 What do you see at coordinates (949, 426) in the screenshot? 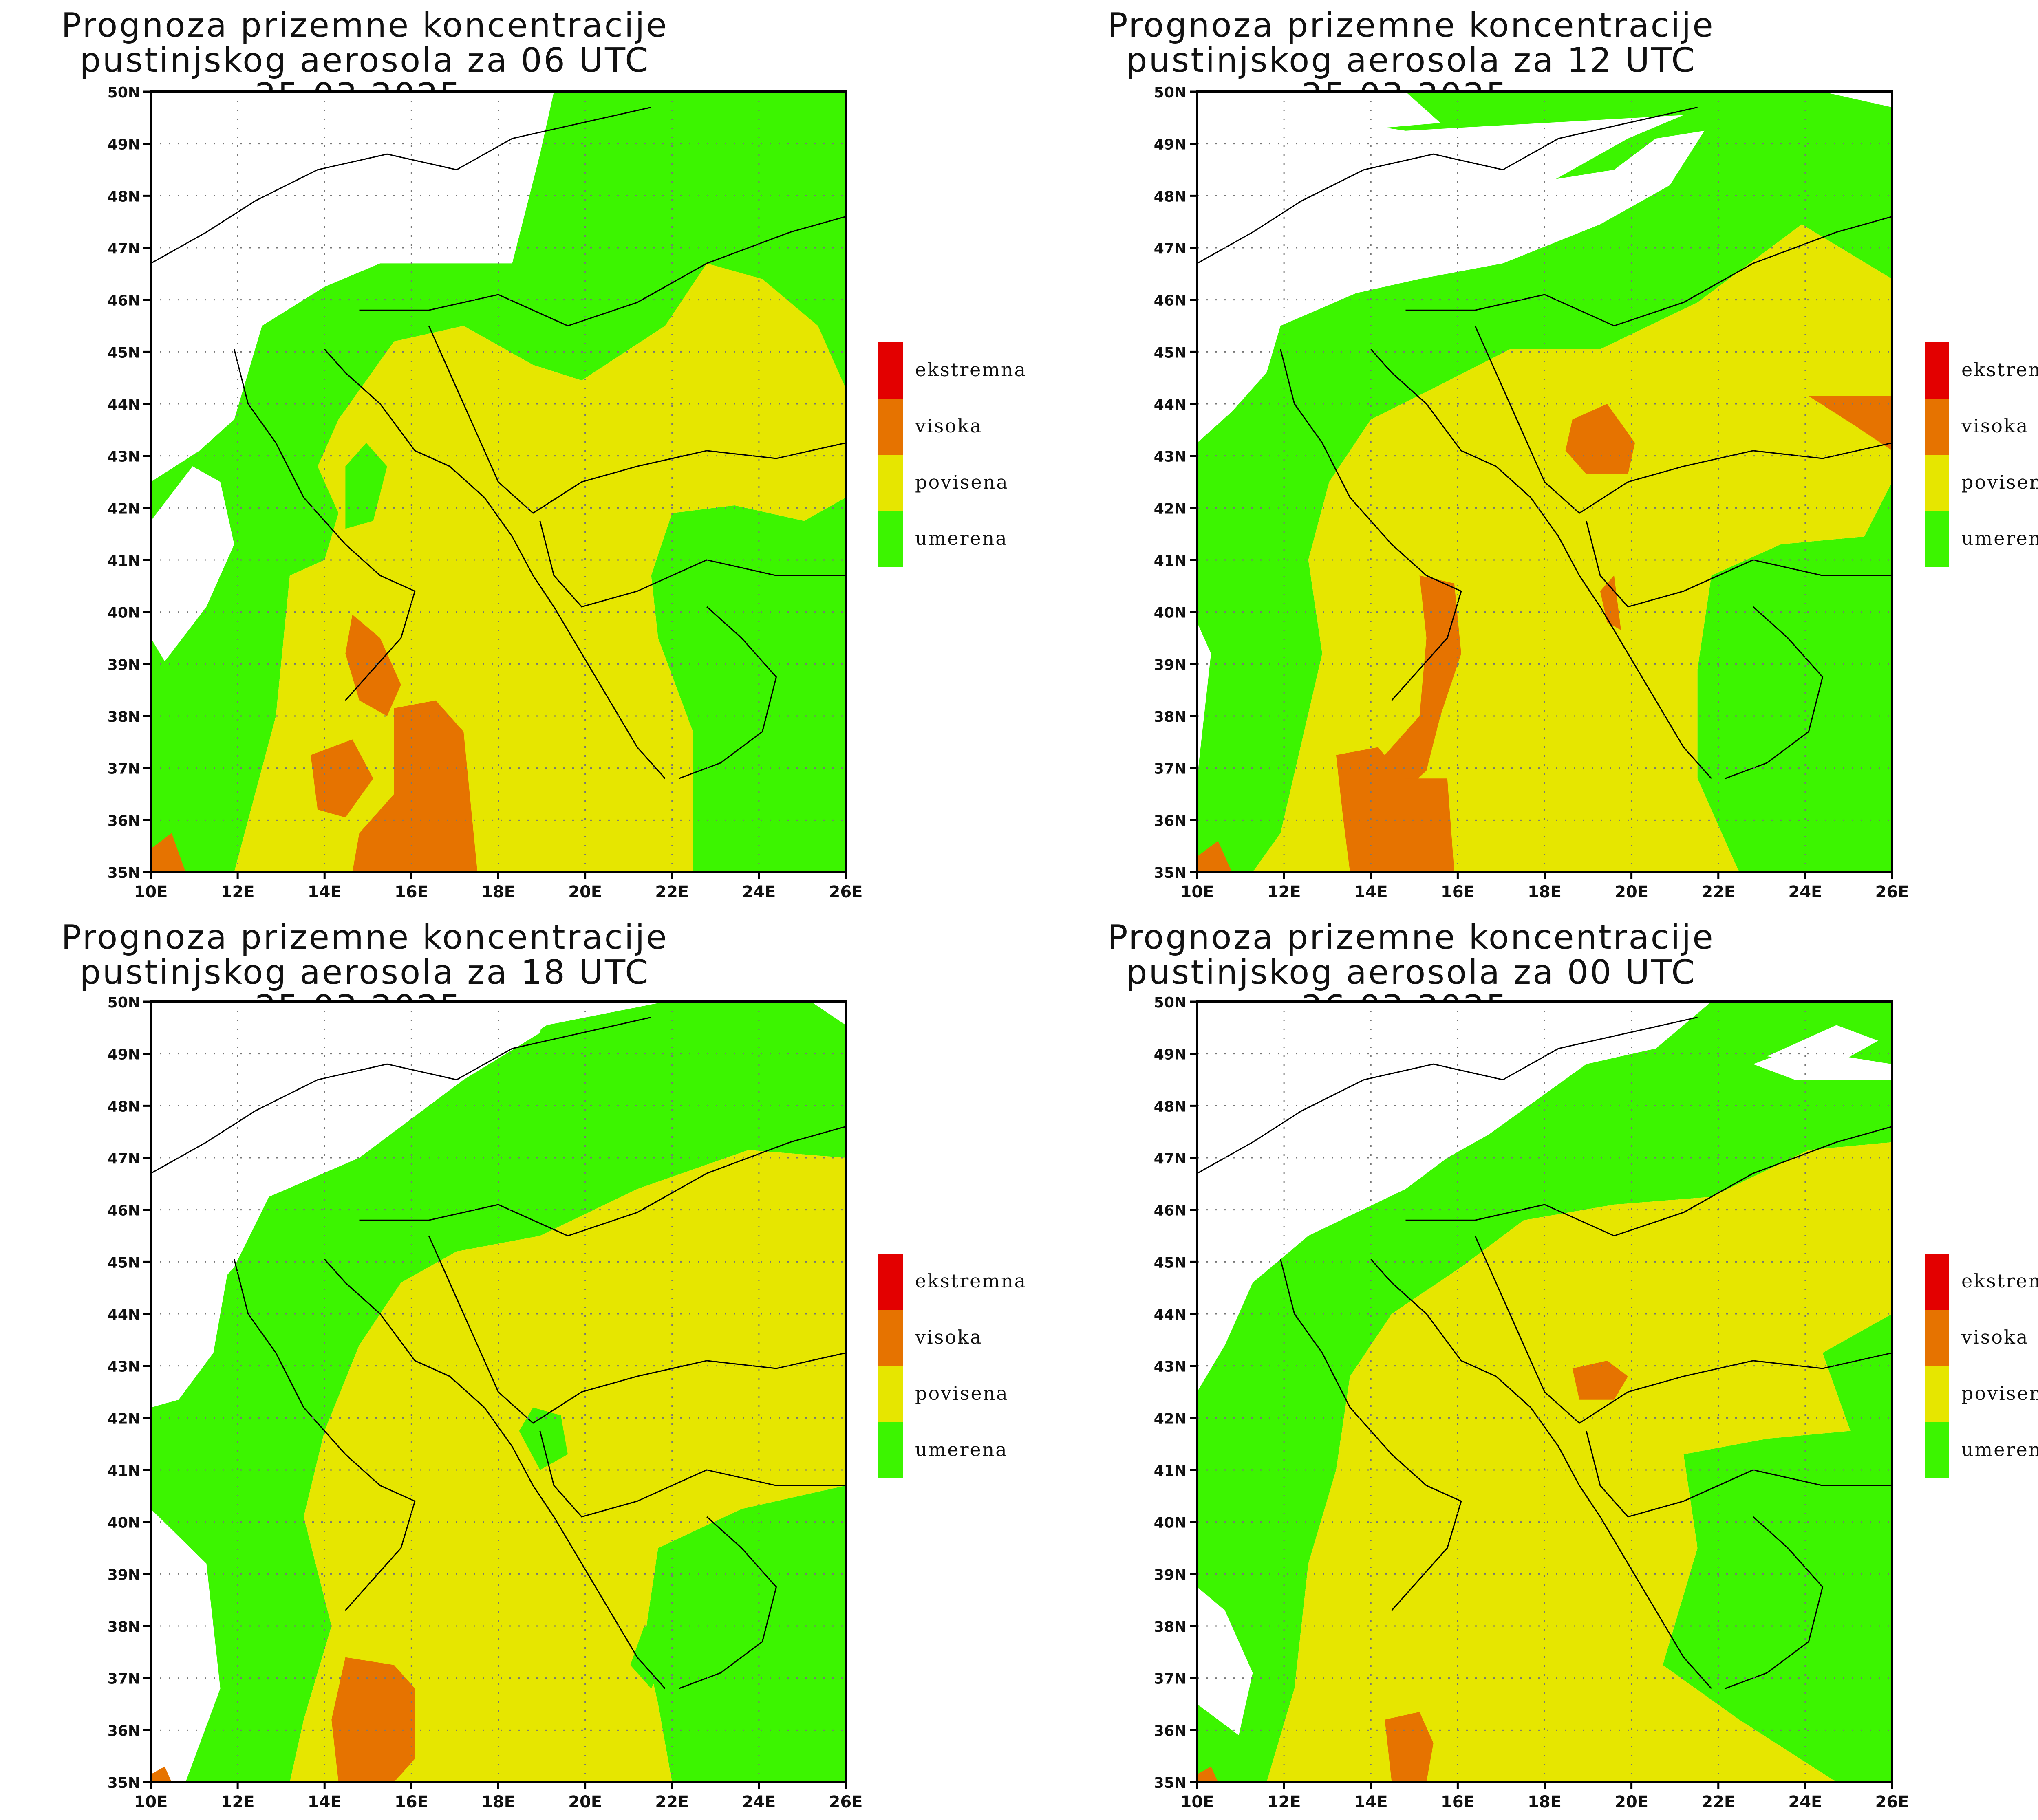
I see `legend-label: visoka` at bounding box center [949, 426].